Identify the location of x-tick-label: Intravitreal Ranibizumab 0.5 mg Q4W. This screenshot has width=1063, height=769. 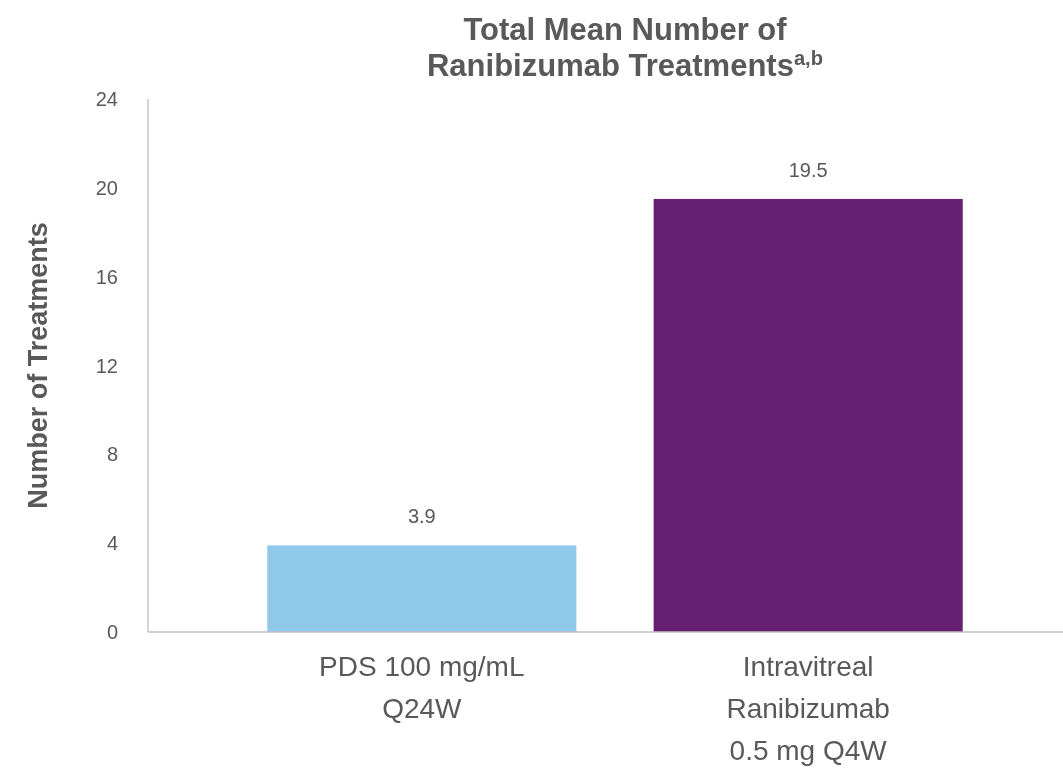
(808, 708).